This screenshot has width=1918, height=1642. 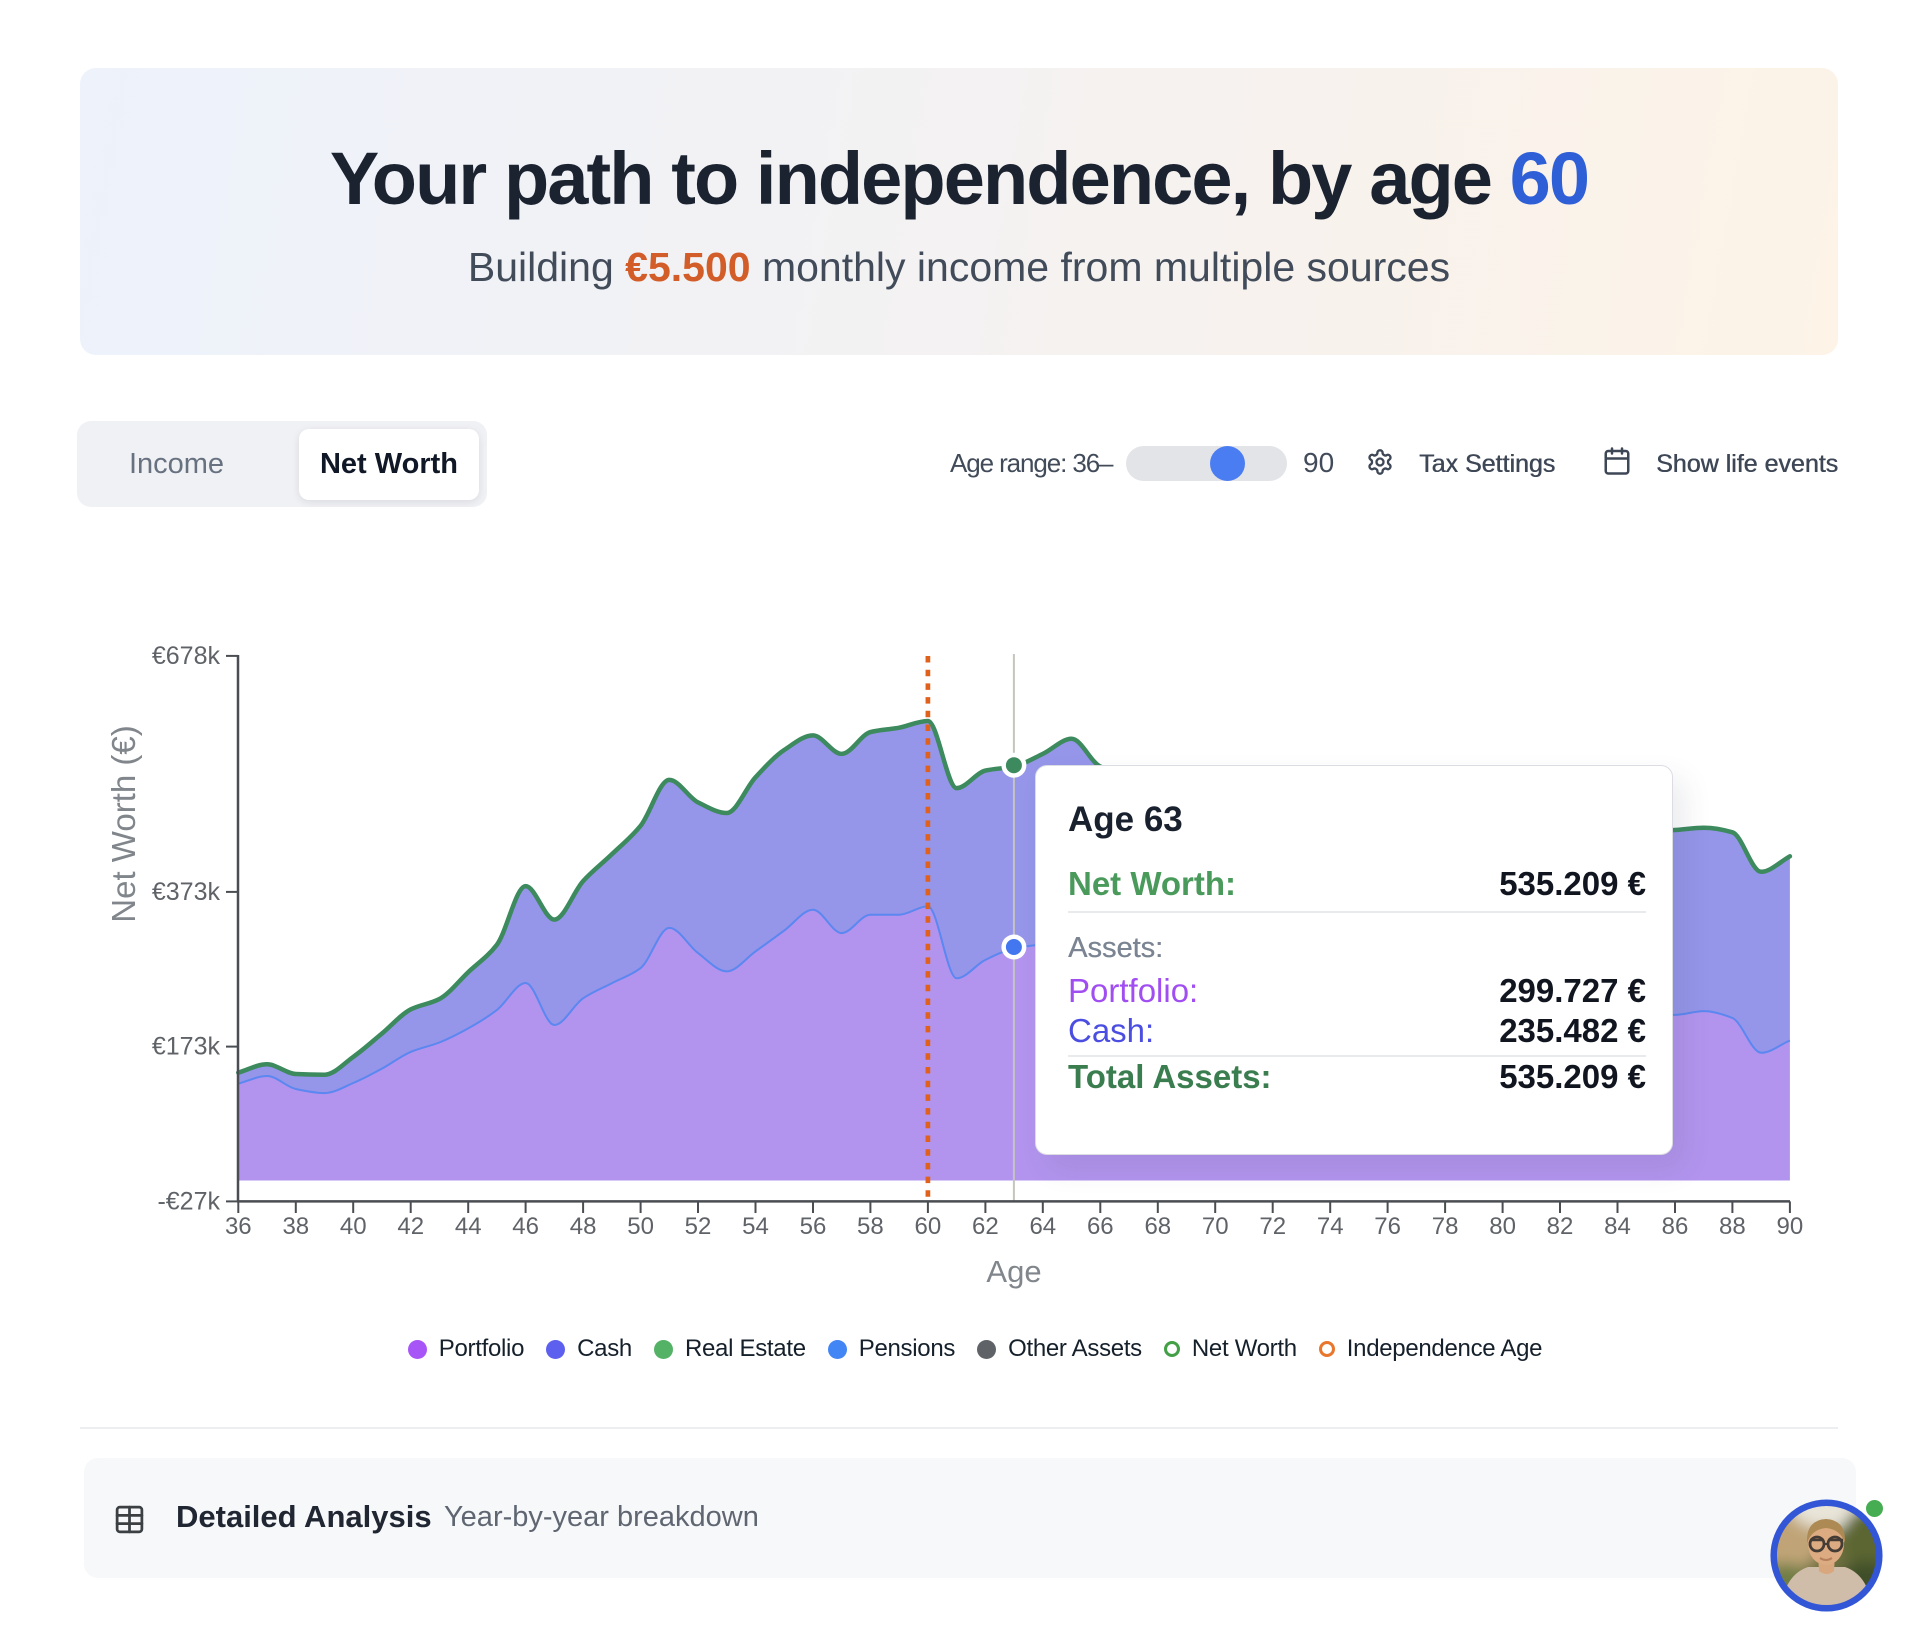 I want to click on svg-text: 88, so click(x=1732, y=1226).